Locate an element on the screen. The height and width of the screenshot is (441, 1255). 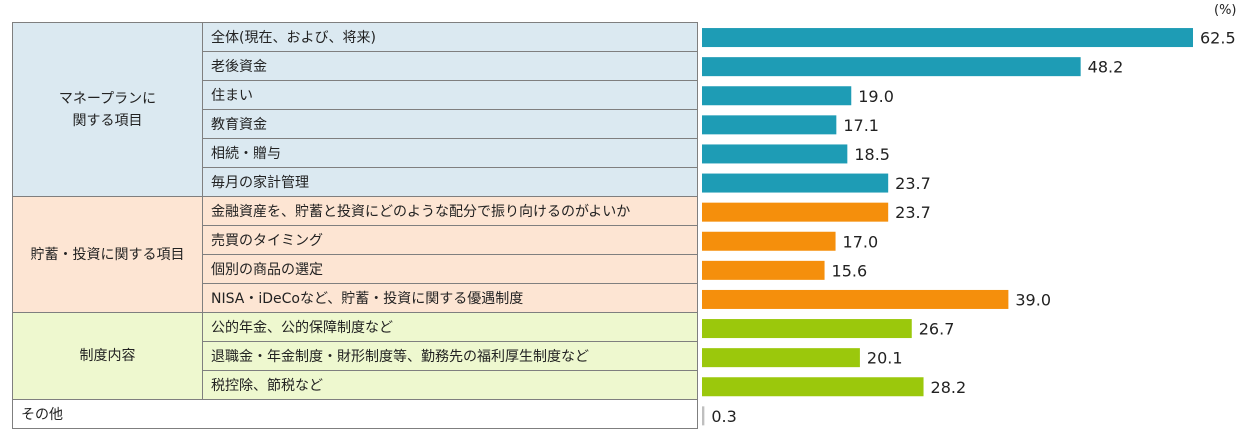
category-label: 住まい is located at coordinates (450, 95).